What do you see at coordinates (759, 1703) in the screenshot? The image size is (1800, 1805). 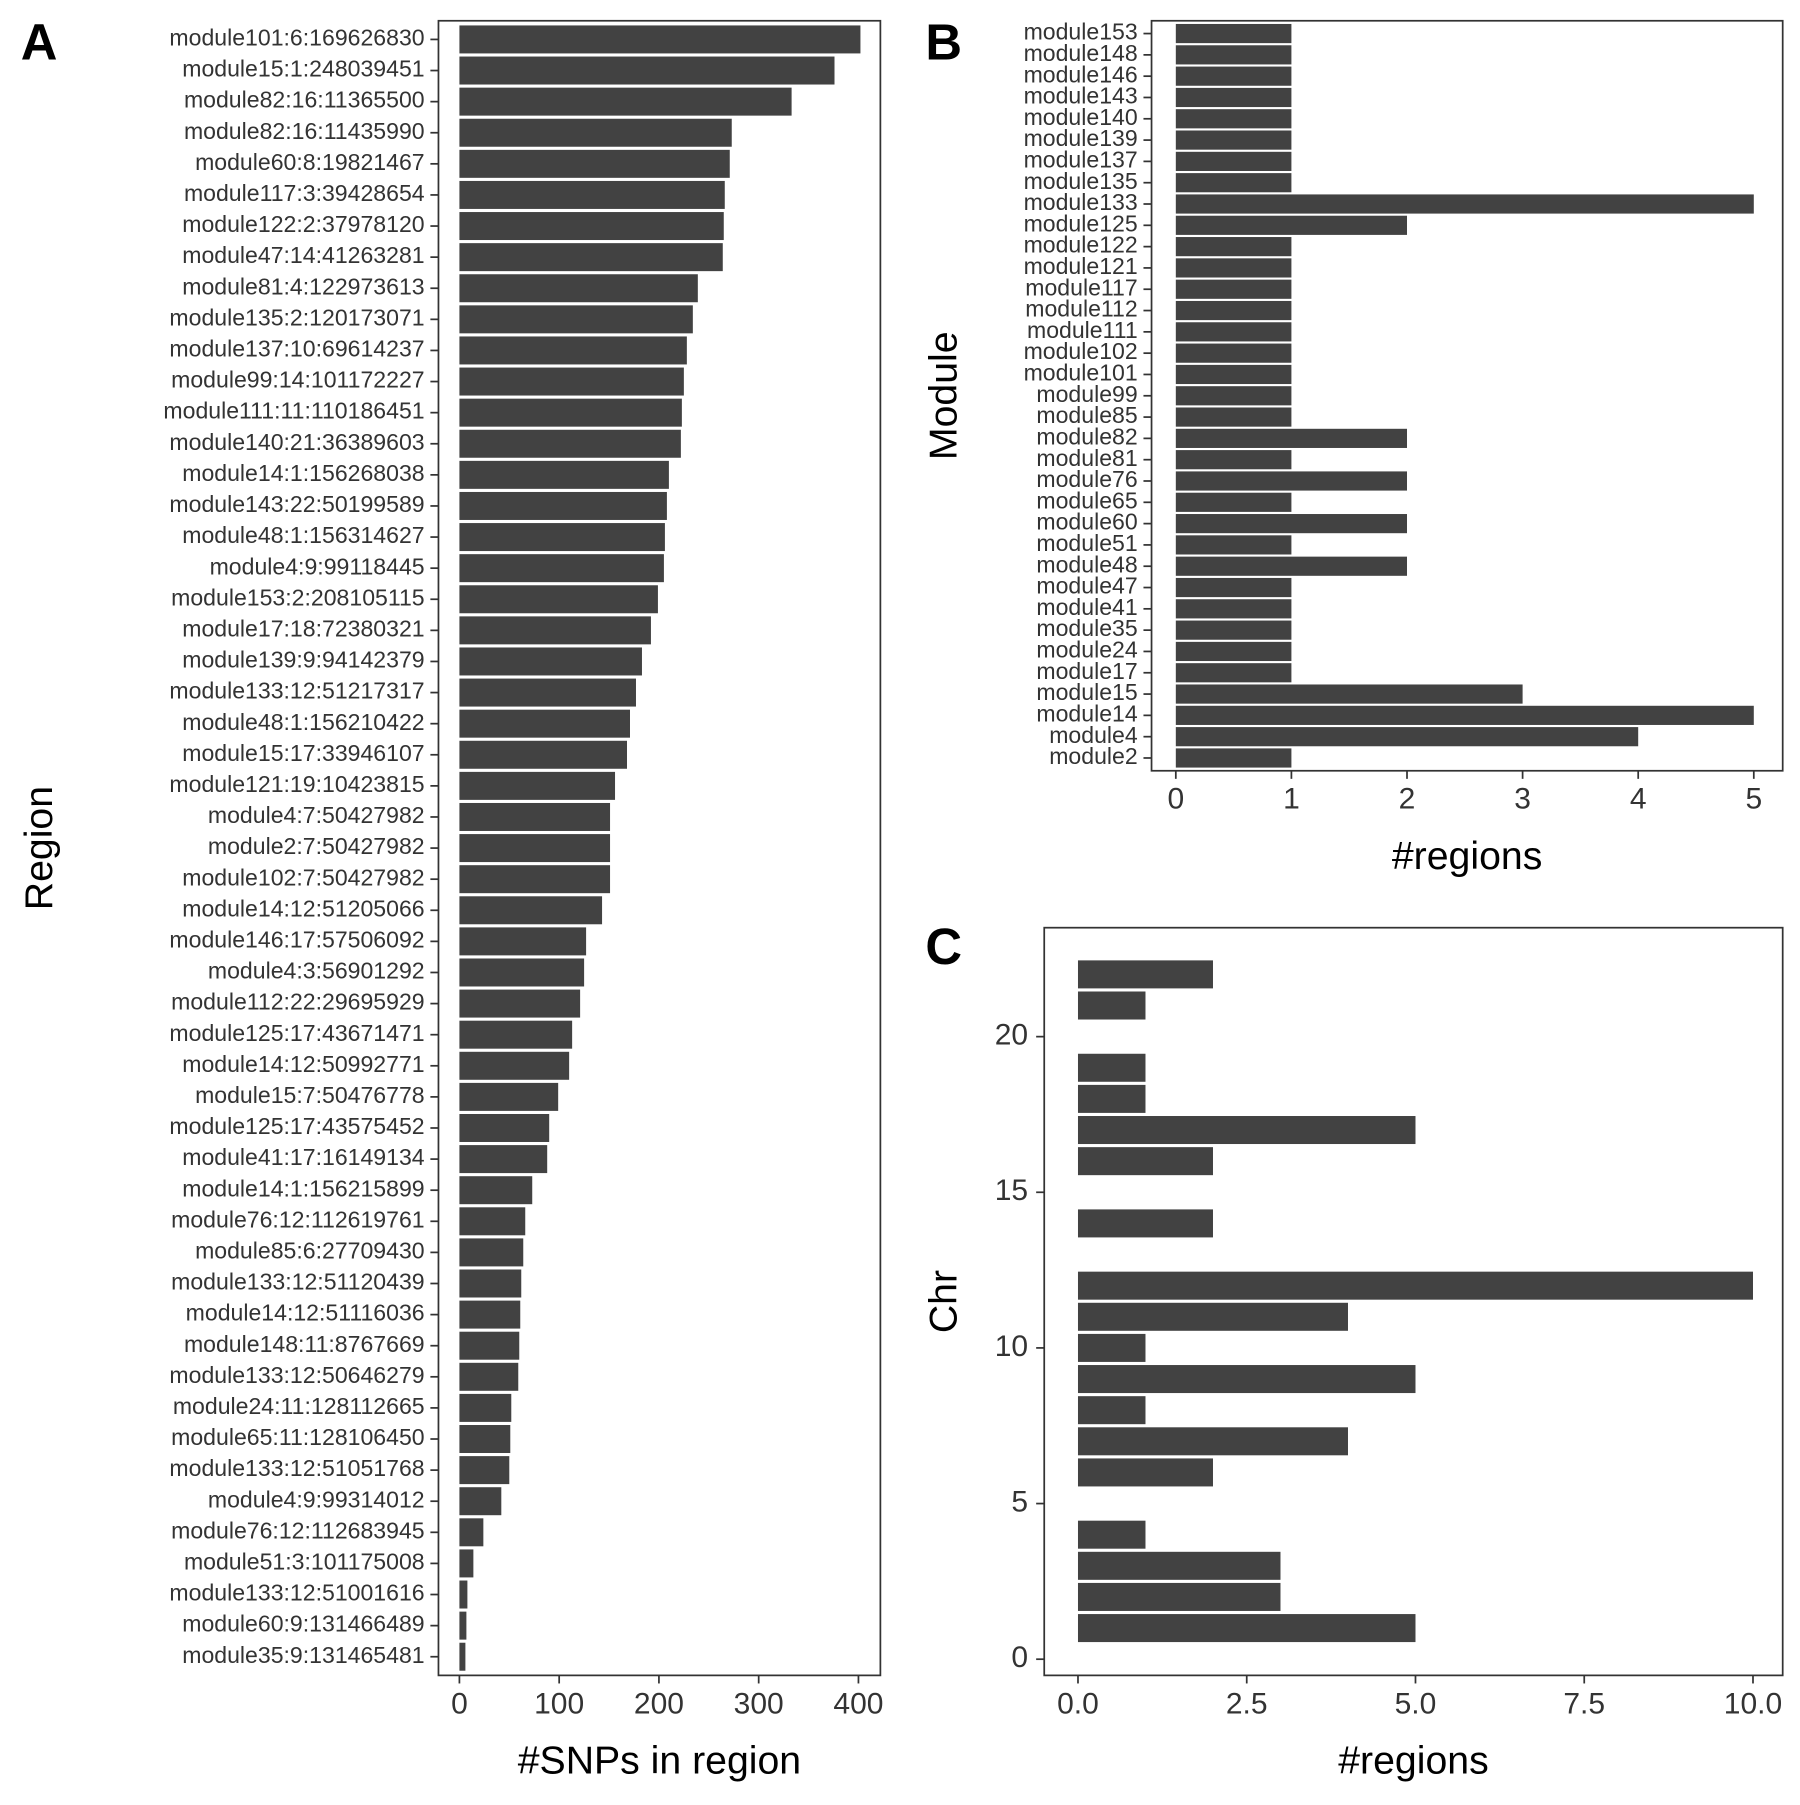 I see `x-tick-label: 300` at bounding box center [759, 1703].